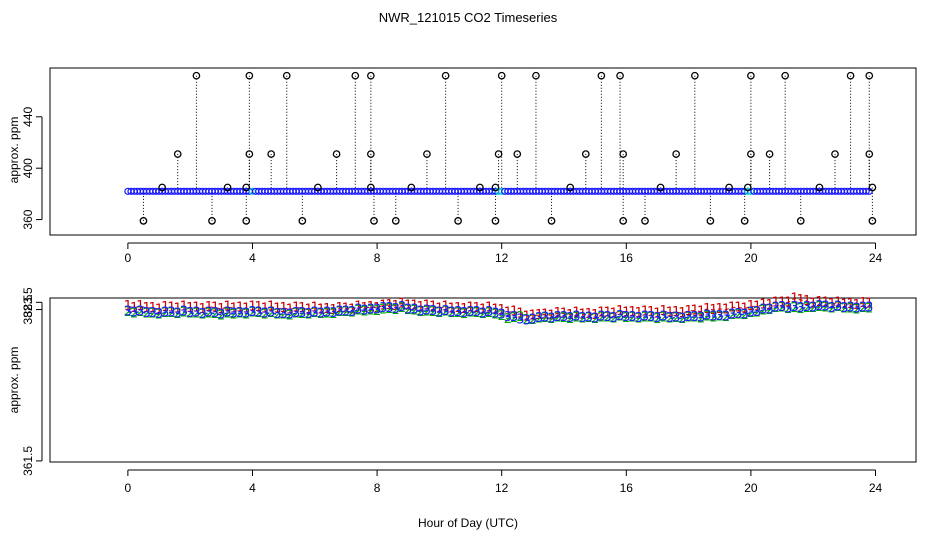  I want to click on top-y-tick-label: 360, so click(28, 219).